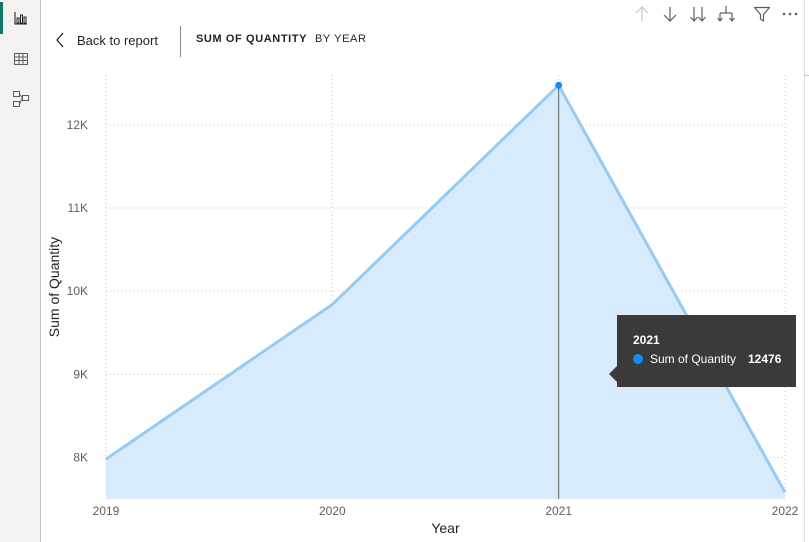  What do you see at coordinates (559, 85) in the screenshot?
I see `highlighted-data-point` at bounding box center [559, 85].